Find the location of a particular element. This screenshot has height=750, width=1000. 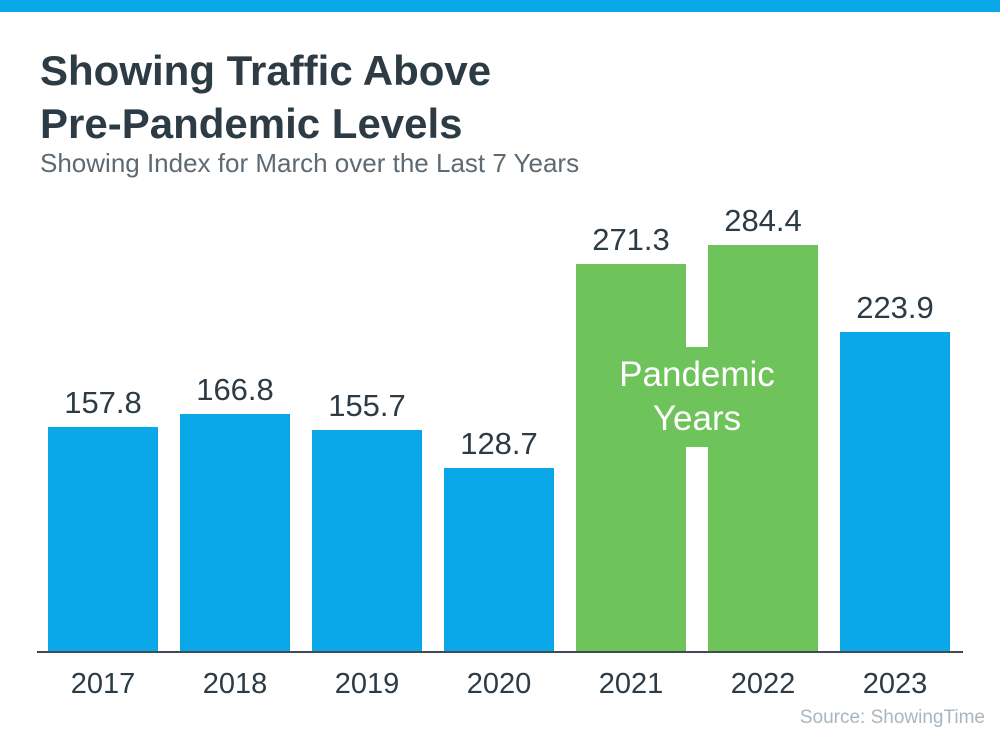

value-label-2021: 271.3 is located at coordinates (631, 239).